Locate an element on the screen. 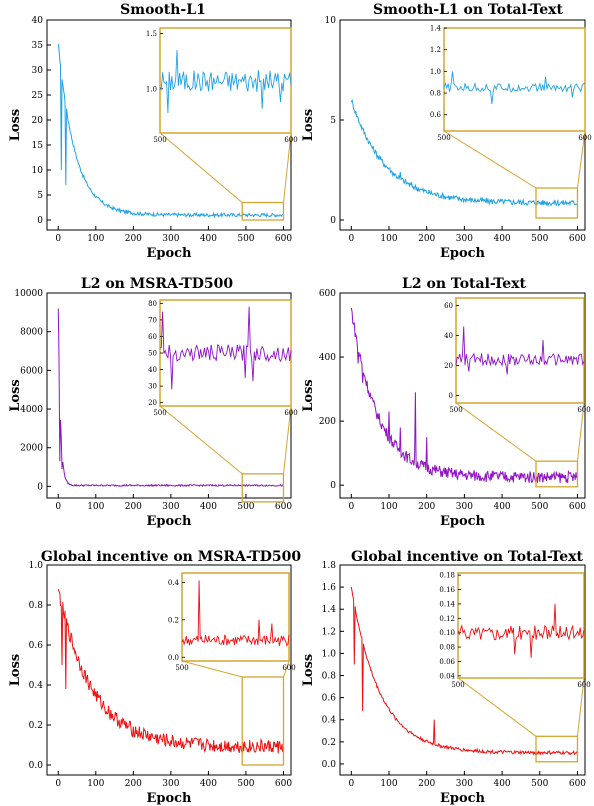 The image size is (594, 806). plot-frame is located at coordinates (462, 395).